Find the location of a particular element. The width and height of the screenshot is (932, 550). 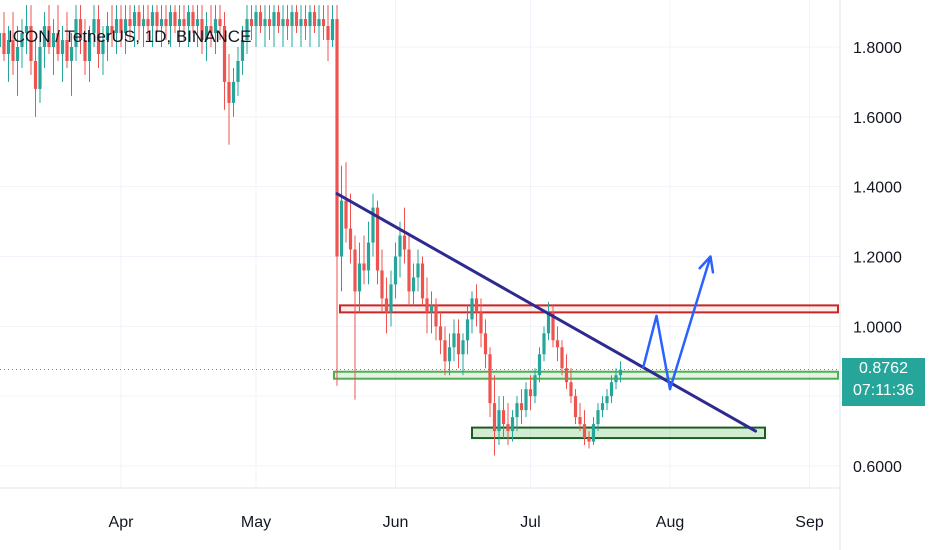

price-tick-label: 1.4000 is located at coordinates (877, 188).